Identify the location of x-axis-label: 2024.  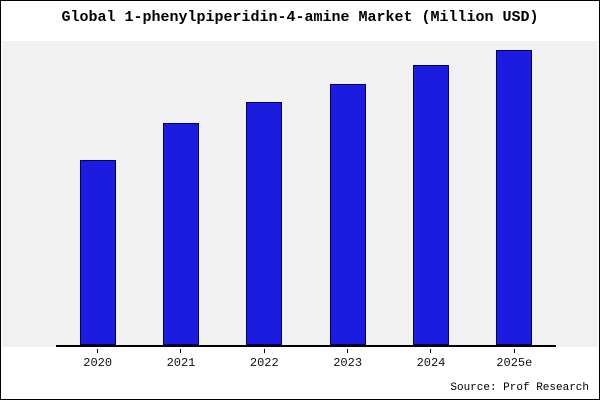
(431, 363).